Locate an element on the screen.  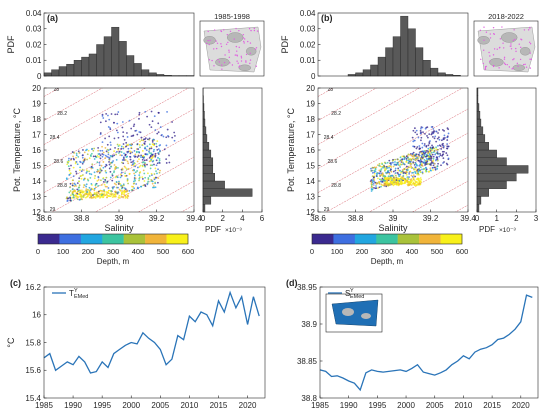
b-ts-isopycnal-label: 28.2 is located at coordinates (336, 114).